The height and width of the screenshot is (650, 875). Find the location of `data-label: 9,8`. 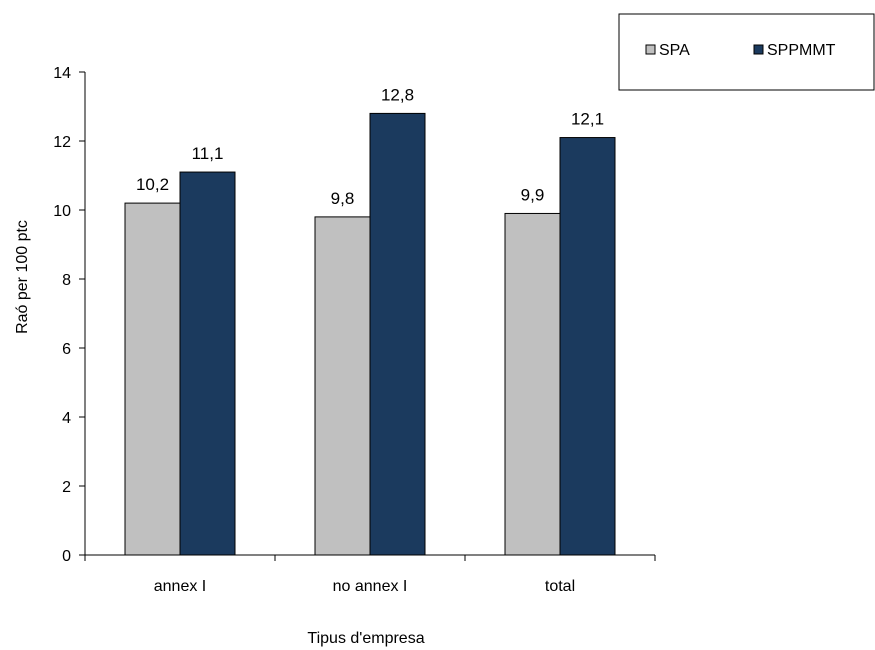

data-label: 9,8 is located at coordinates (343, 198).